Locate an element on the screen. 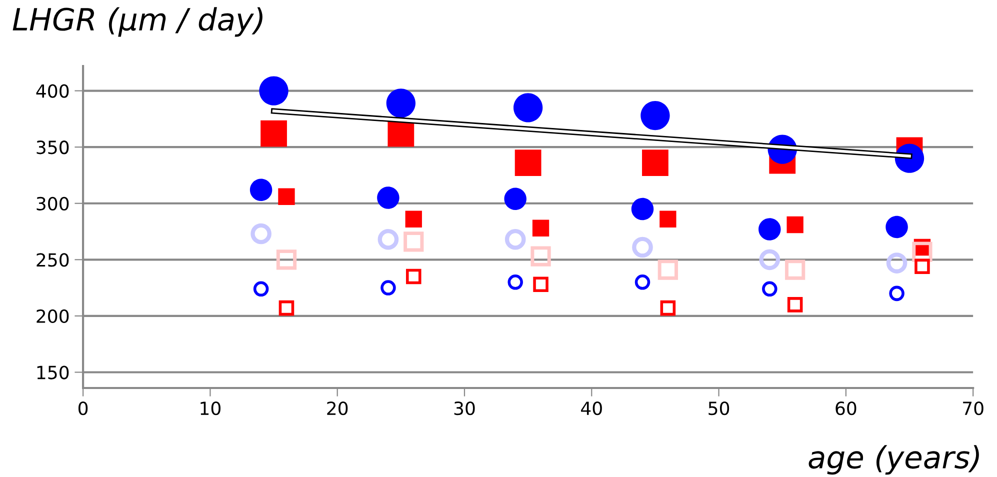 This screenshot has width=997, height=477. x-tick-label: 20 is located at coordinates (337, 409).